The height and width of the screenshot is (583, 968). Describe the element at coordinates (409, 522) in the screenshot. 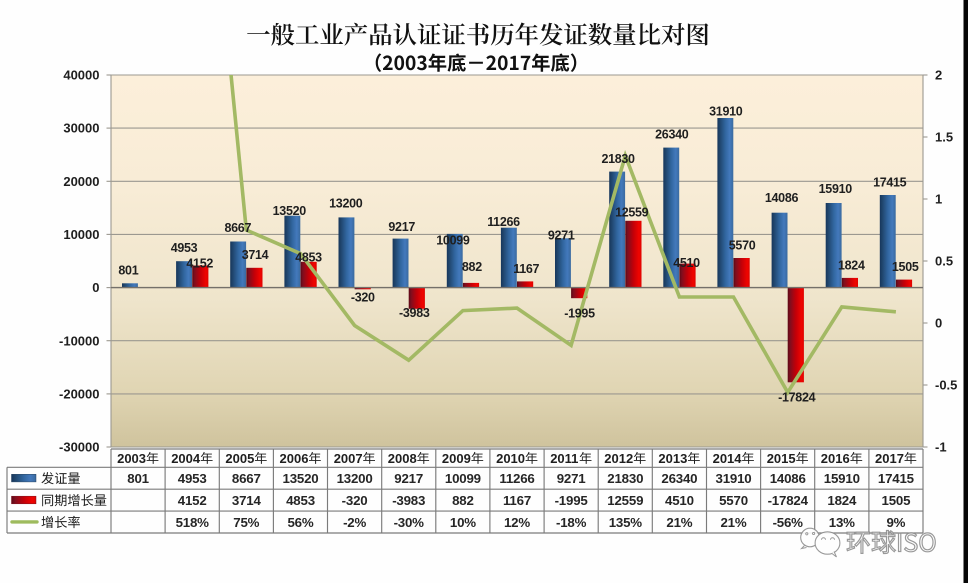

I see `svg-text: -30%` at that location.